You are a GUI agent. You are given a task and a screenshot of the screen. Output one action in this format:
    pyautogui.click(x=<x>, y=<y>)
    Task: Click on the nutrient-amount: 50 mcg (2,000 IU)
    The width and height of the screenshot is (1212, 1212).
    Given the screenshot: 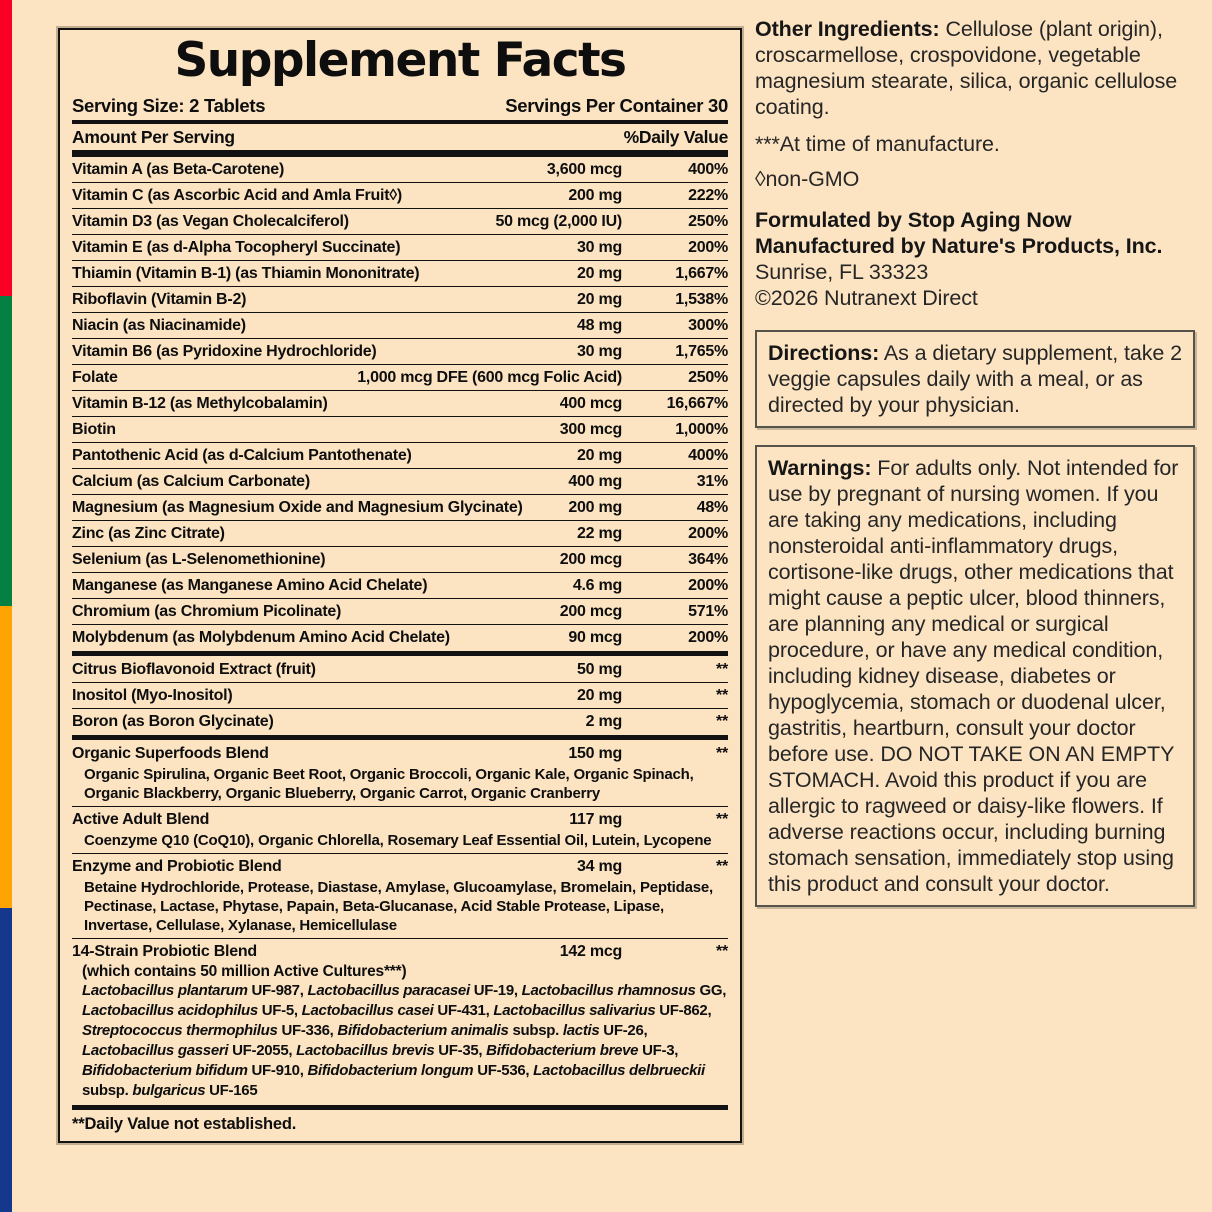 What is the action you would take?
    pyautogui.click(x=559, y=221)
    